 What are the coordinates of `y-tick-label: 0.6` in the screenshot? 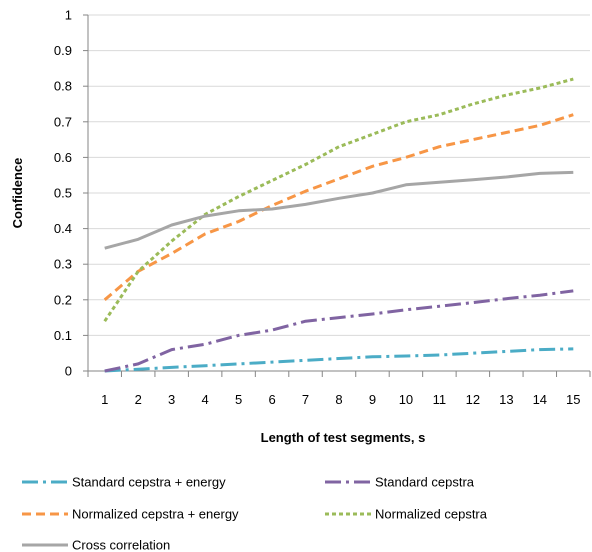 It's located at (63, 157).